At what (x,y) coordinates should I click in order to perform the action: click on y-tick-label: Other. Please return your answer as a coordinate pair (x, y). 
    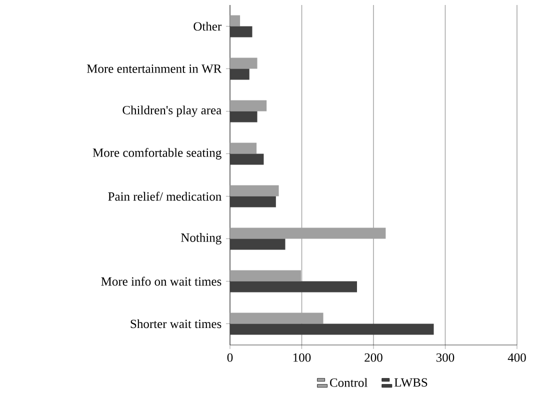
    Looking at the image, I should click on (208, 26).